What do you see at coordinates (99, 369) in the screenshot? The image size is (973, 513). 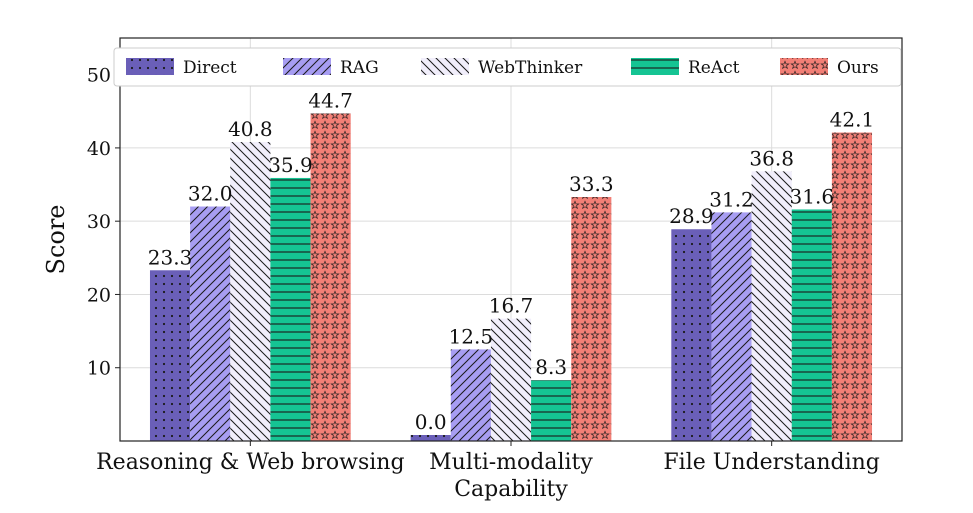 I see `y-tick-label: 10` at bounding box center [99, 369].